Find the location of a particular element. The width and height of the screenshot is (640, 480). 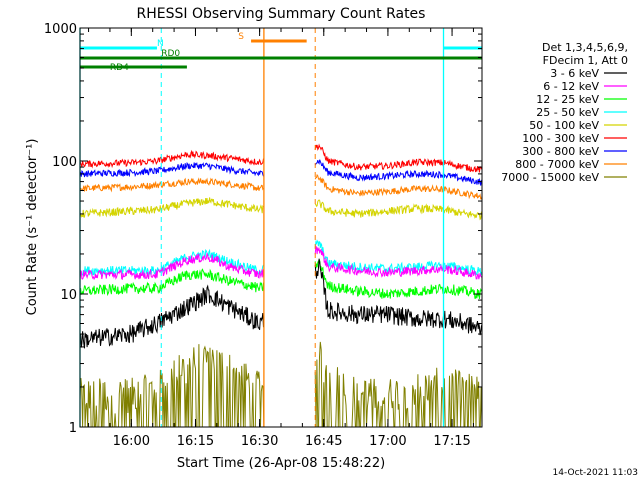

legend-label-2: 6 - 12 keV is located at coordinates (571, 86).